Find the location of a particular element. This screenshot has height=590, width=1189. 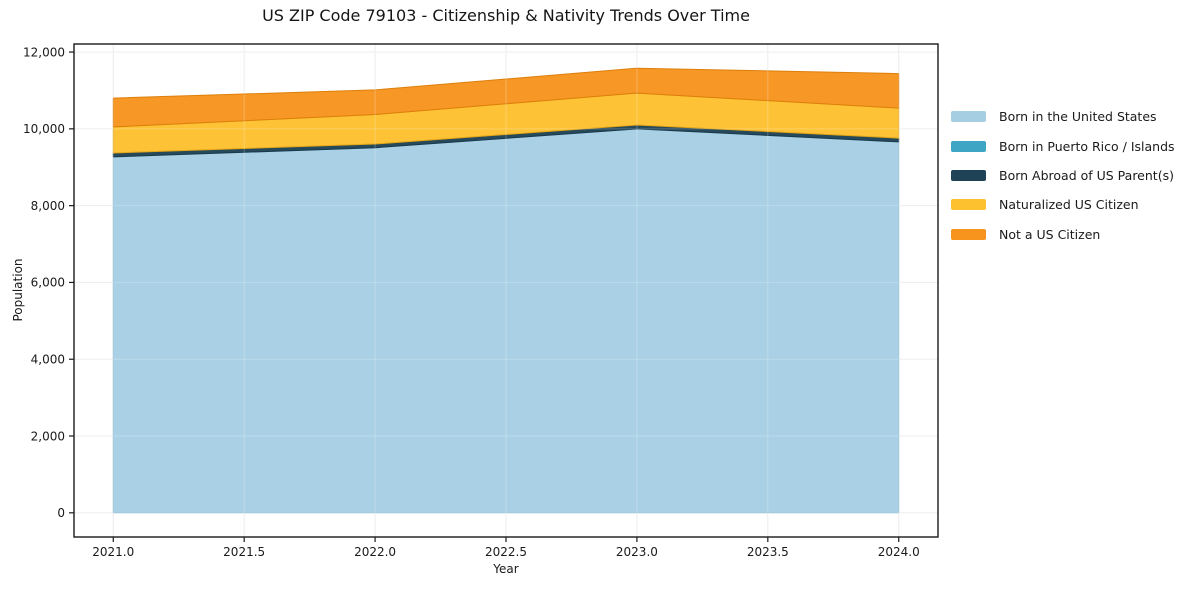

legend-item: Not a US Citizen is located at coordinates (1063, 234).